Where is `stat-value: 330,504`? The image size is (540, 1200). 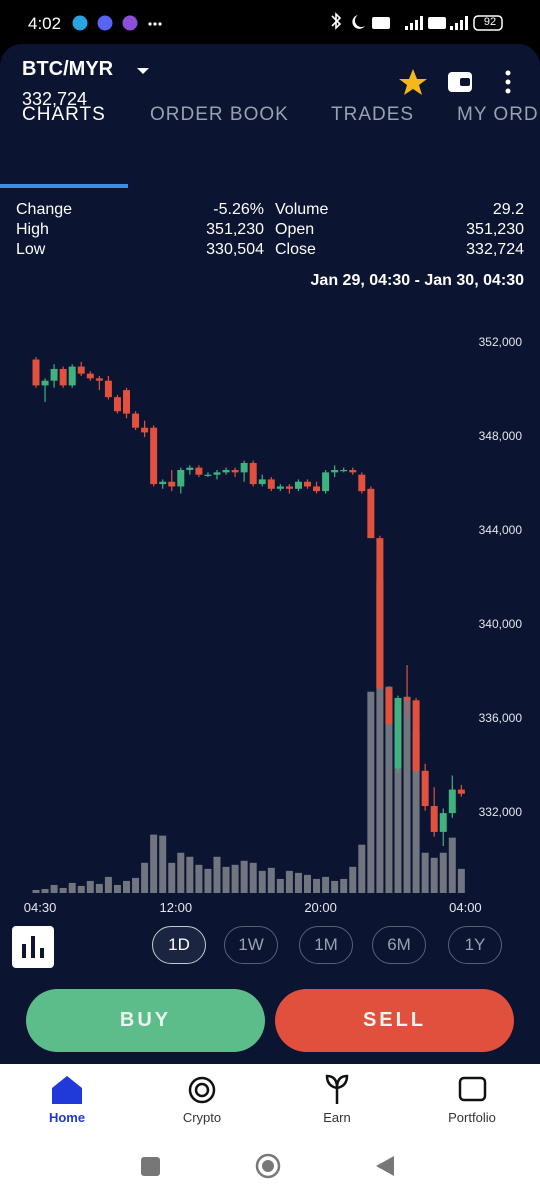
stat-value: 330,504 is located at coordinates (235, 249).